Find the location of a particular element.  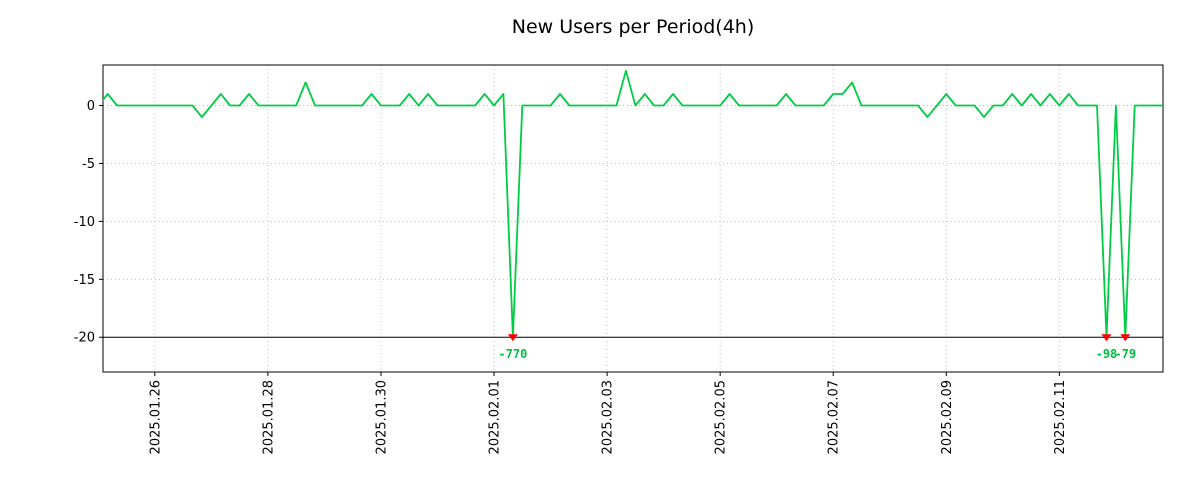

y-tick-label: -5 is located at coordinates (88, 164).